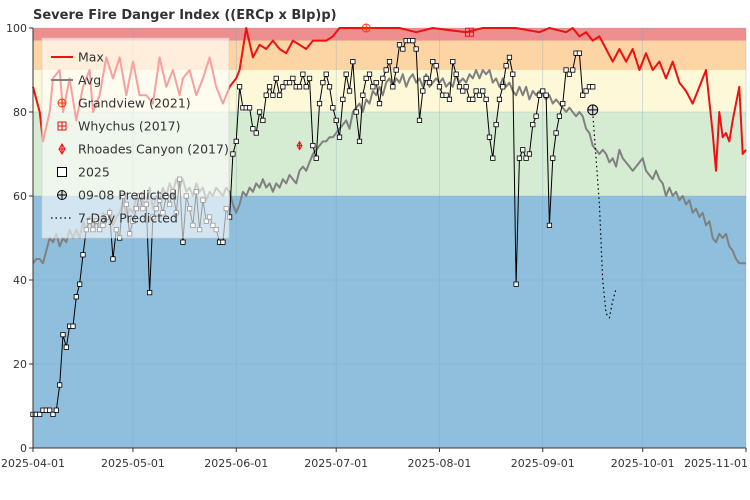 The image size is (750, 500). Describe the element at coordinates (373, 87) in the screenshot. I see `2025-point-102` at that location.